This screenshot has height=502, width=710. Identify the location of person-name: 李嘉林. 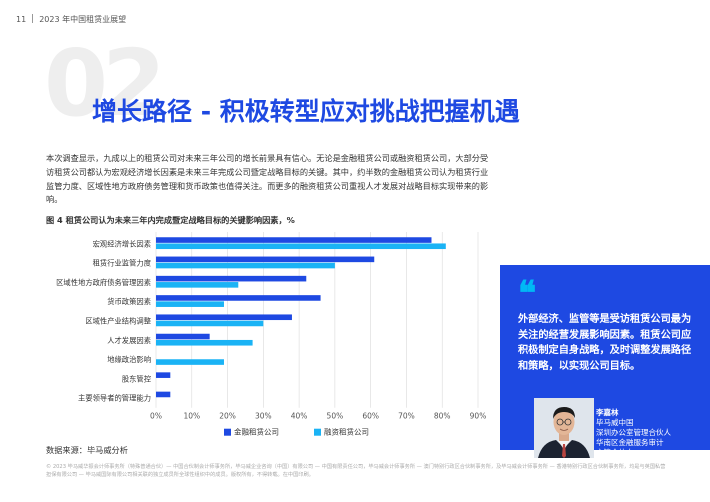
(607, 412).